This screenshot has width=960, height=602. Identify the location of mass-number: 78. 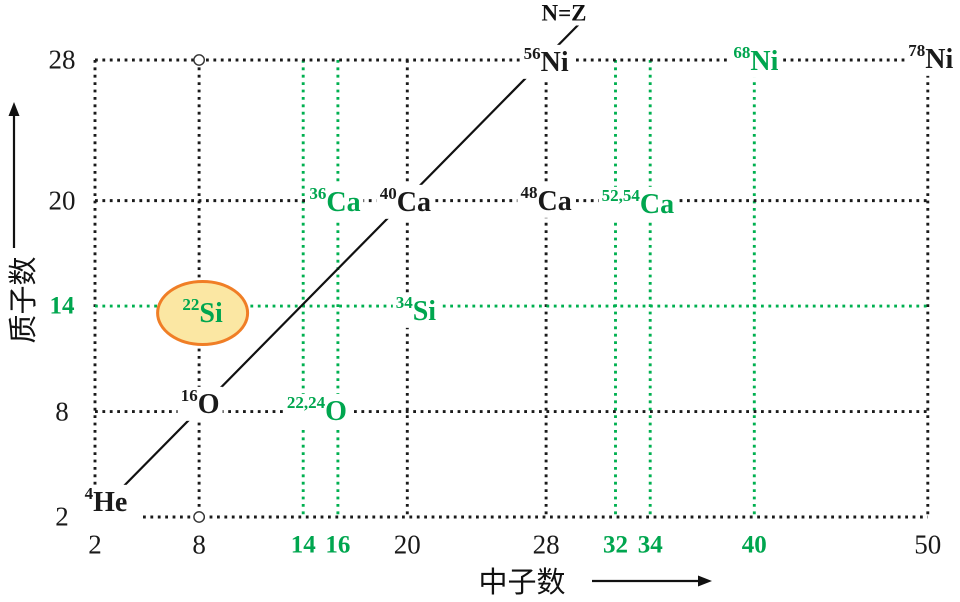
(917, 50).